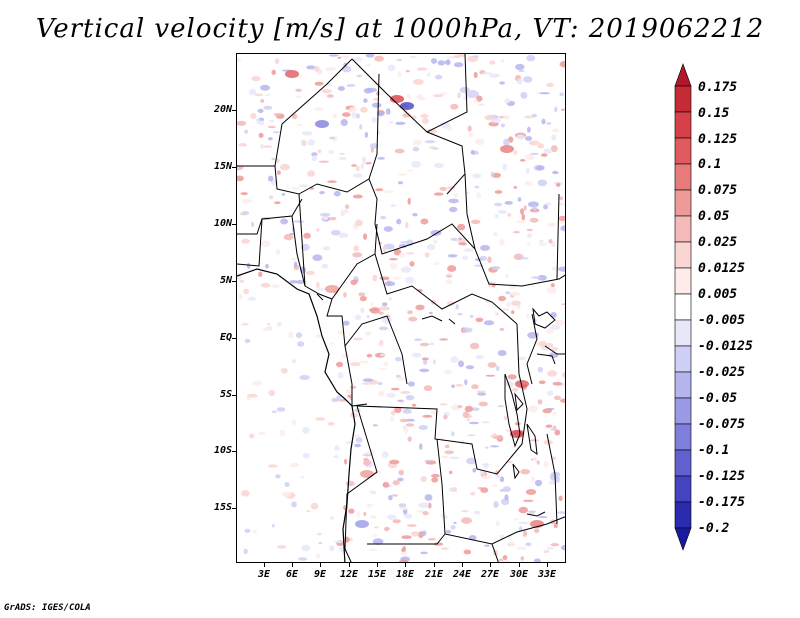 This screenshot has height=618, width=800. Describe the element at coordinates (349, 574) in the screenshot. I see `lon-label-12e: 12E` at that location.